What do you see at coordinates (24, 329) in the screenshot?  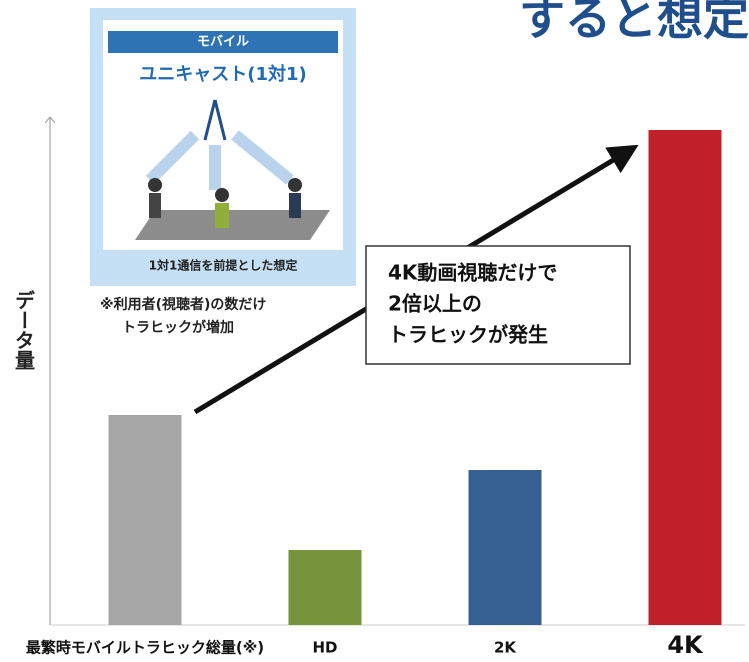 I see `y-axis-label: データ量` at bounding box center [24, 329].